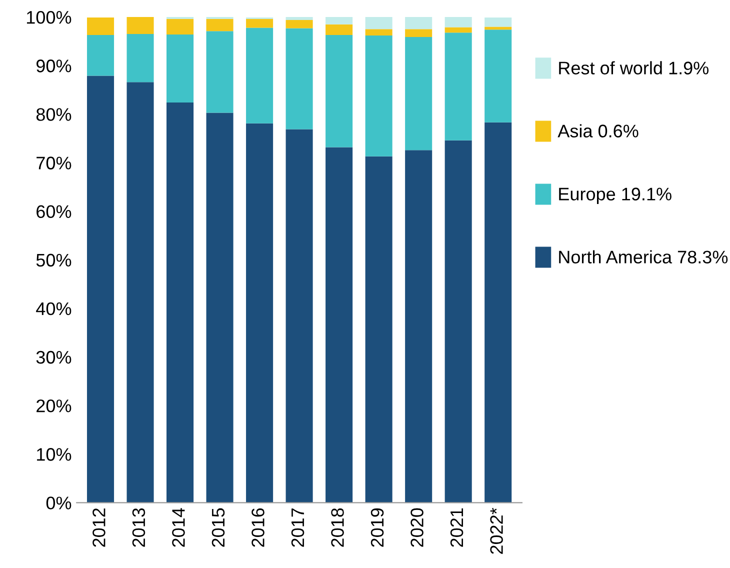  What do you see at coordinates (54, 405) in the screenshot?
I see `y-tick-label: 20%` at bounding box center [54, 405].